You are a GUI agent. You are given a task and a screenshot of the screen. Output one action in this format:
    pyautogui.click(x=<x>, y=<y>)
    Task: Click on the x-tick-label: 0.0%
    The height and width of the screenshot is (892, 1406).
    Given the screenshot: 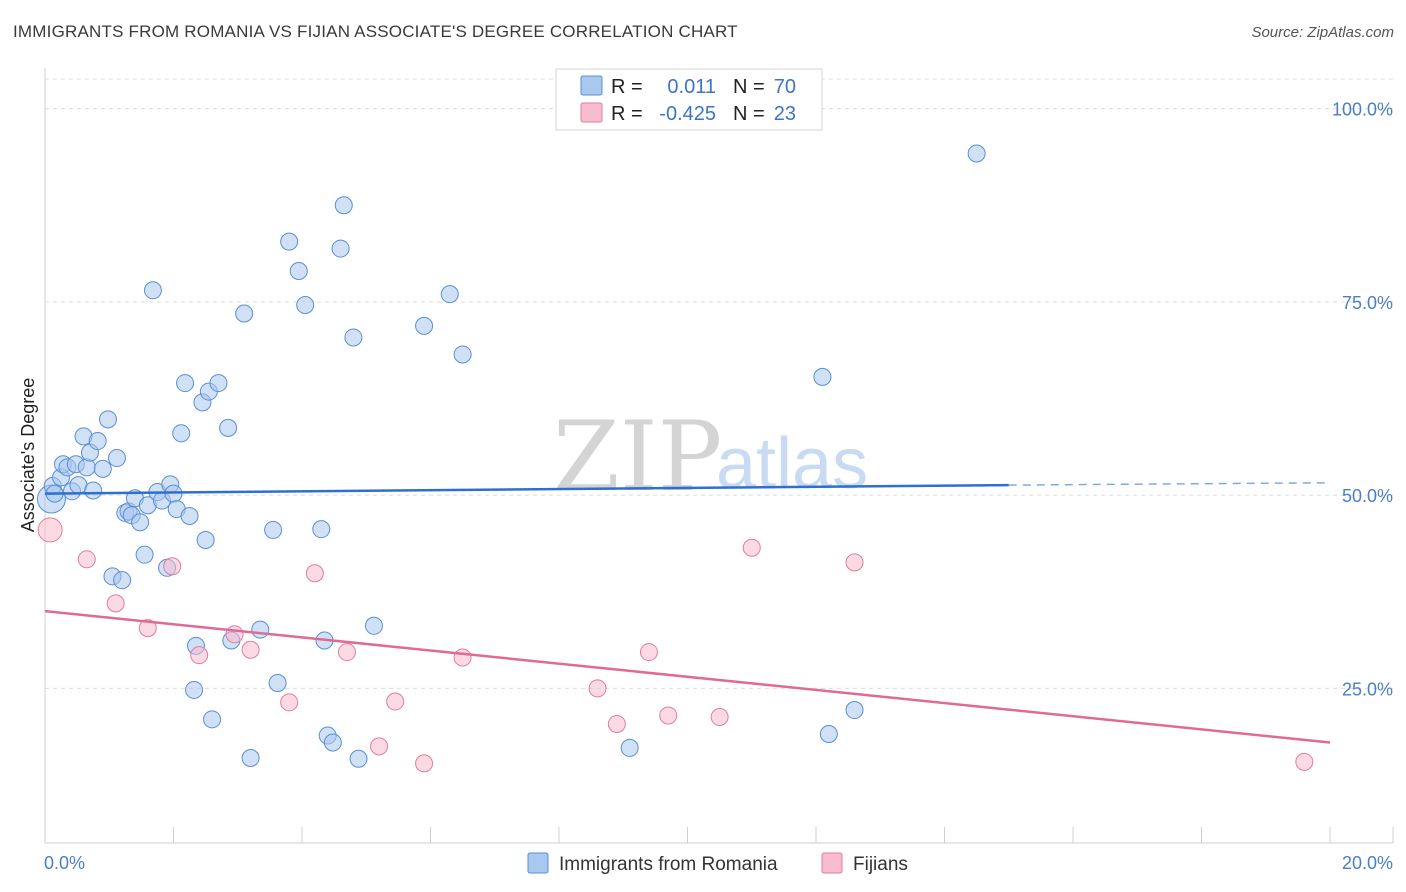 What is the action you would take?
    pyautogui.click(x=64, y=863)
    